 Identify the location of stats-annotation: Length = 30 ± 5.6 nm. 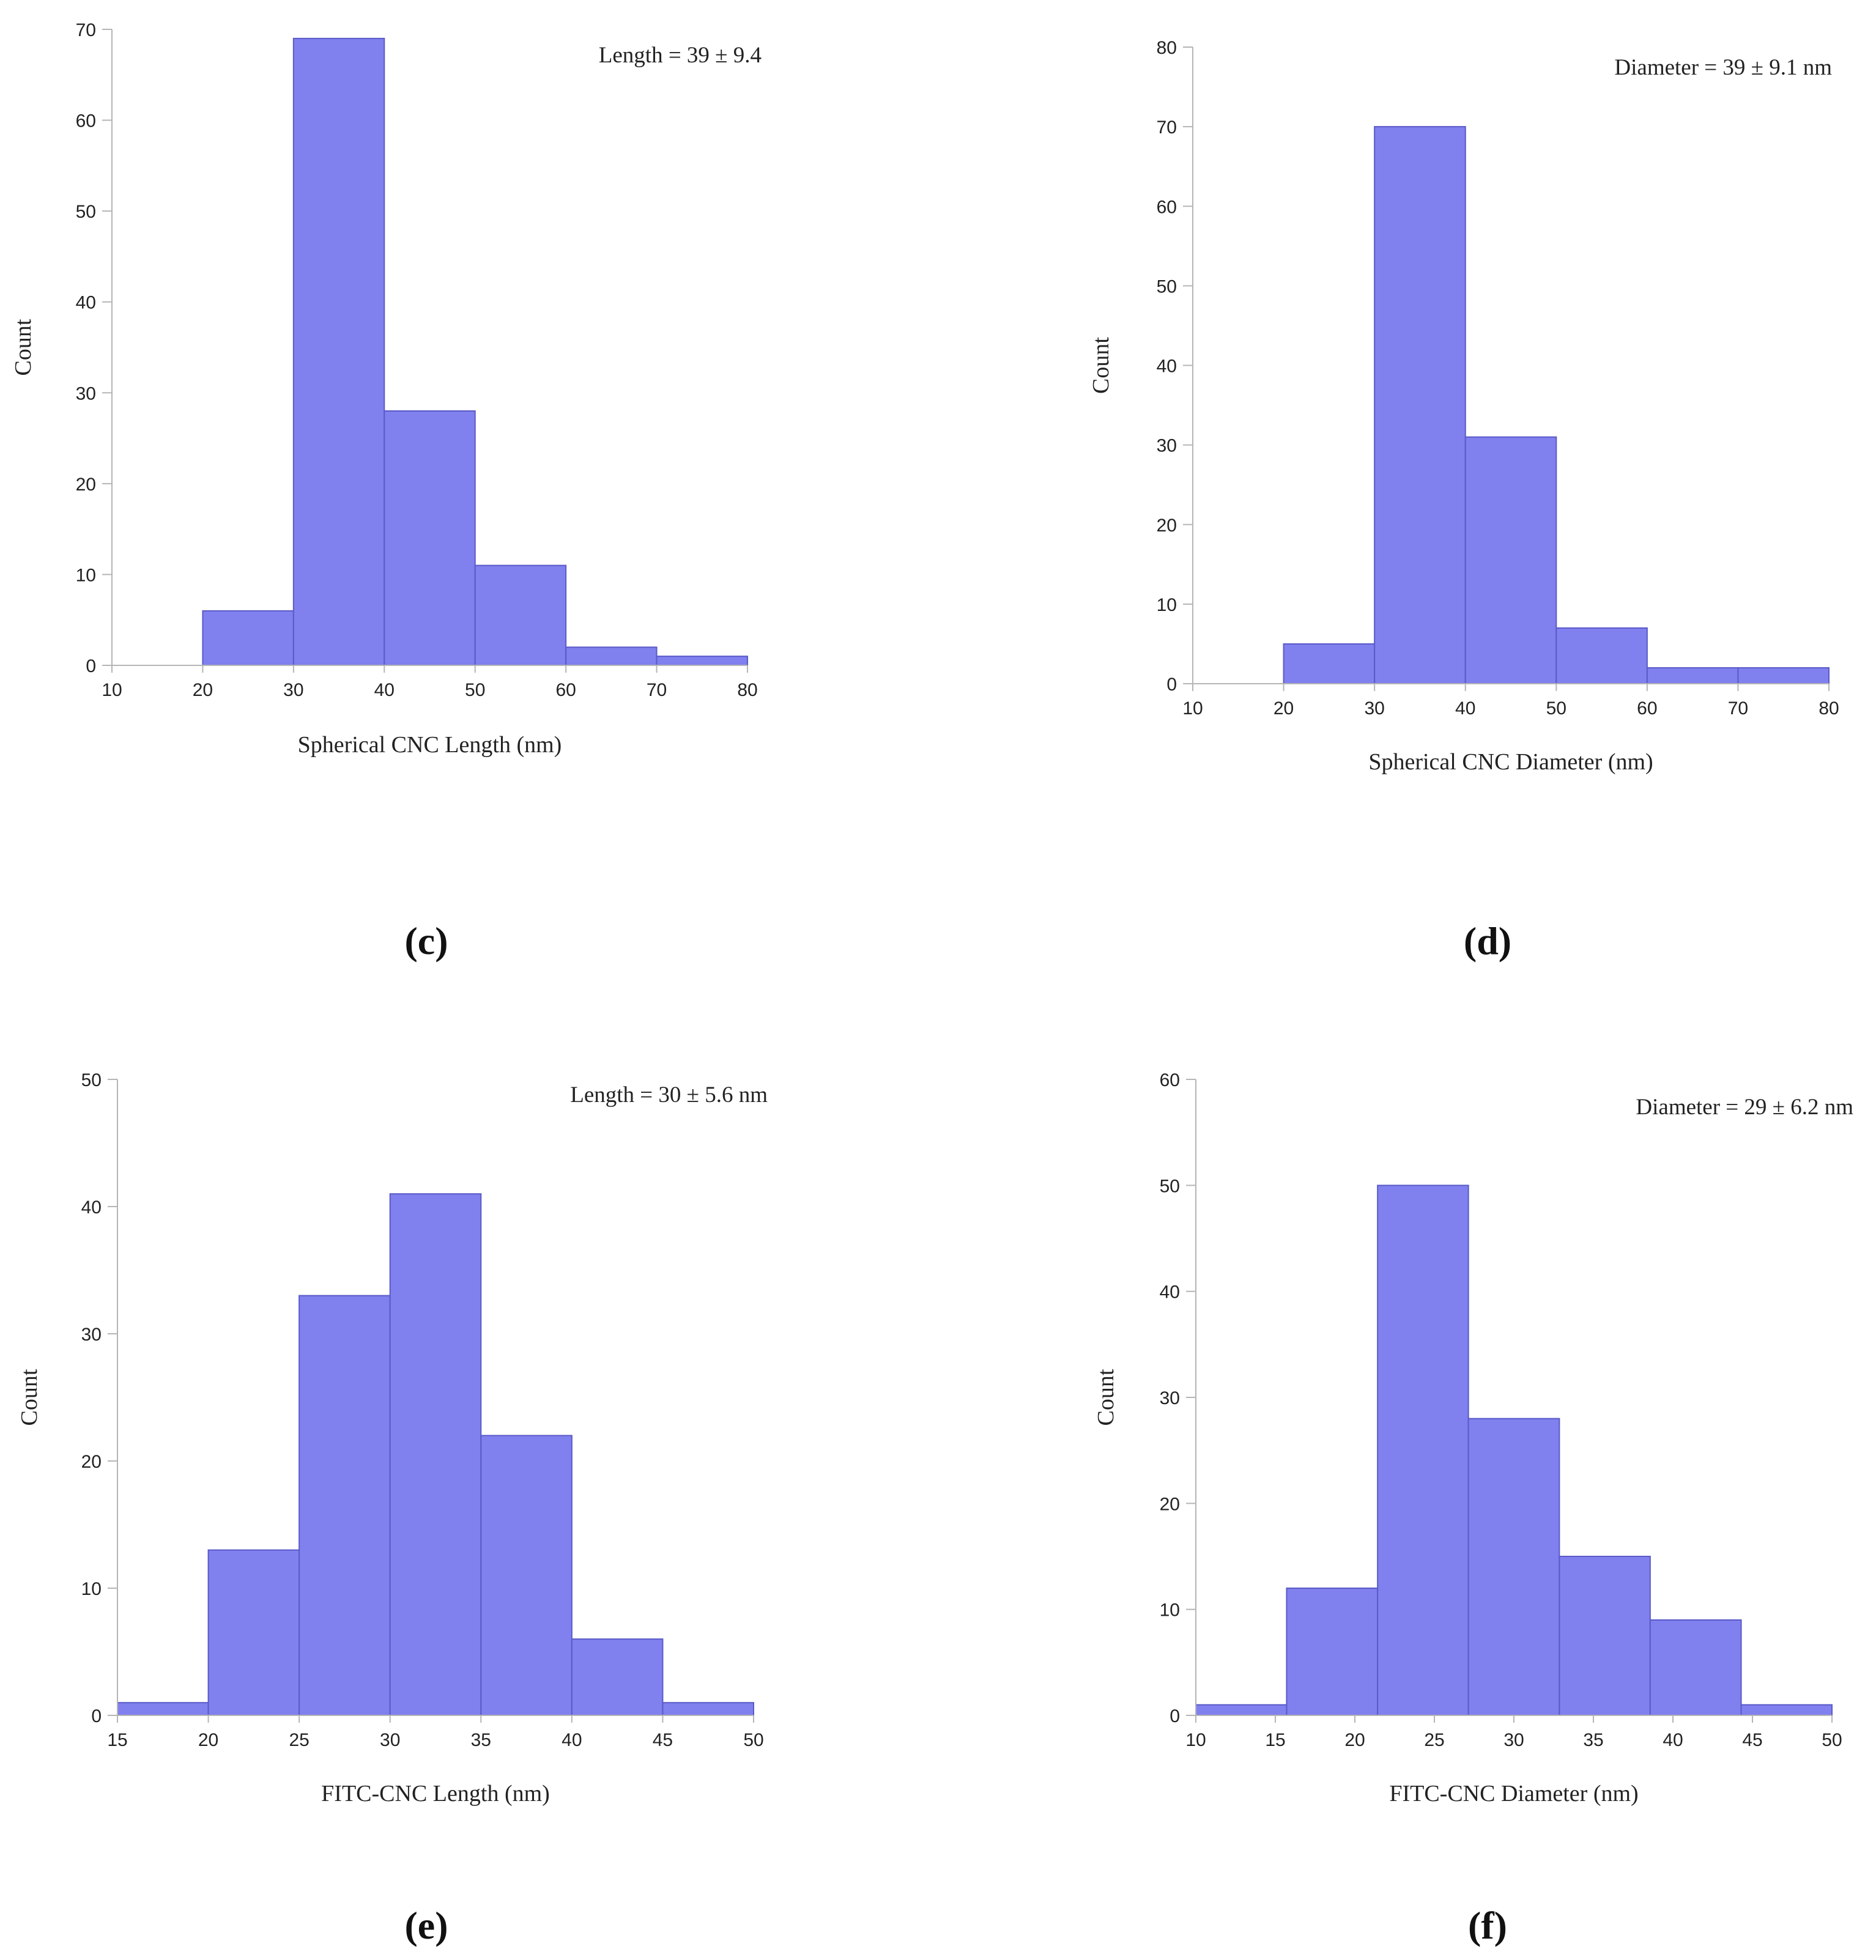
(669, 1095).